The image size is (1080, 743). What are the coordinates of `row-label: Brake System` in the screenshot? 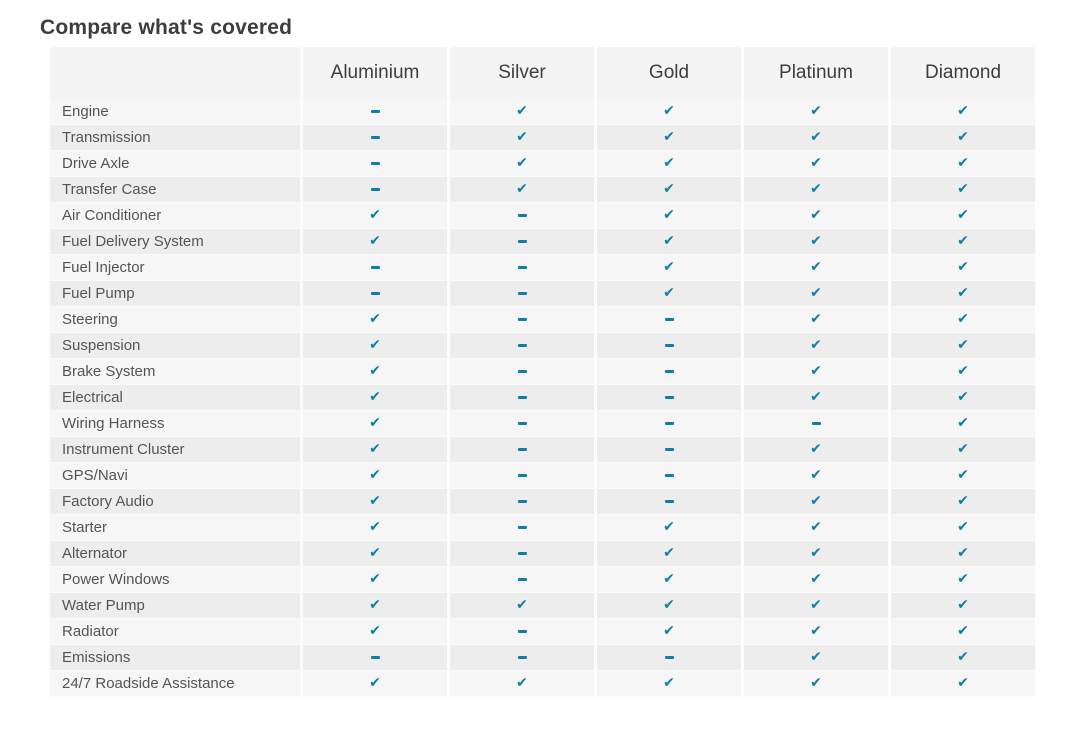 It's located at (109, 371).